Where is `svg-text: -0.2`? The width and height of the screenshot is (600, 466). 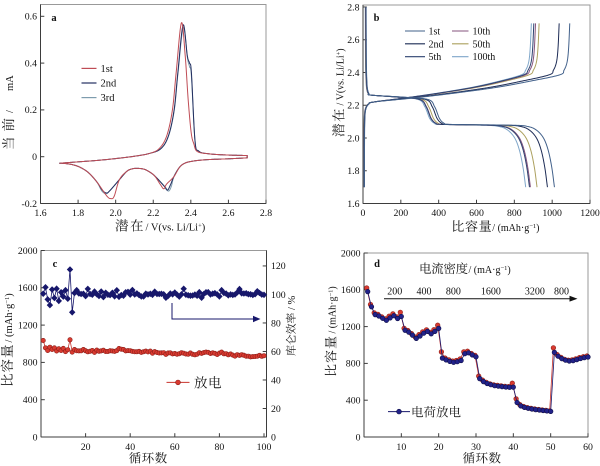 svg-text: -0.2 is located at coordinates (29, 204).